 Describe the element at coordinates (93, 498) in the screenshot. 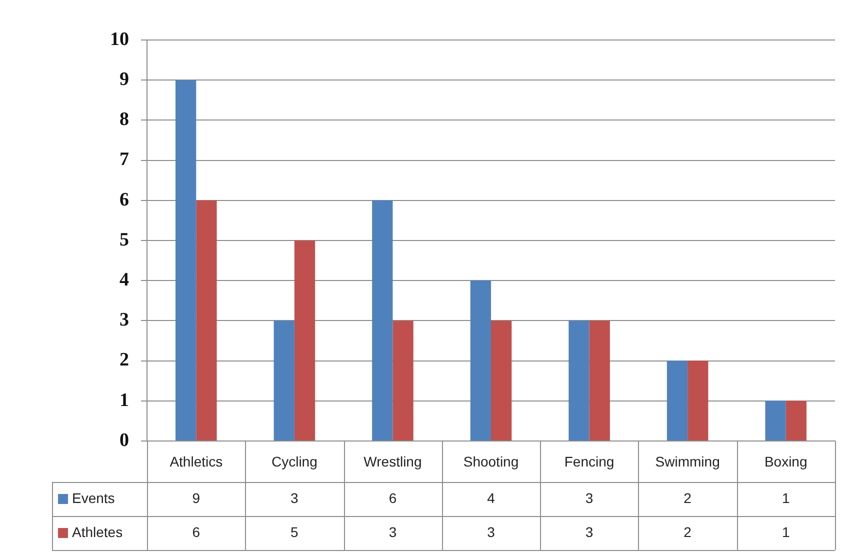

I see `legend-label: Events` at that location.